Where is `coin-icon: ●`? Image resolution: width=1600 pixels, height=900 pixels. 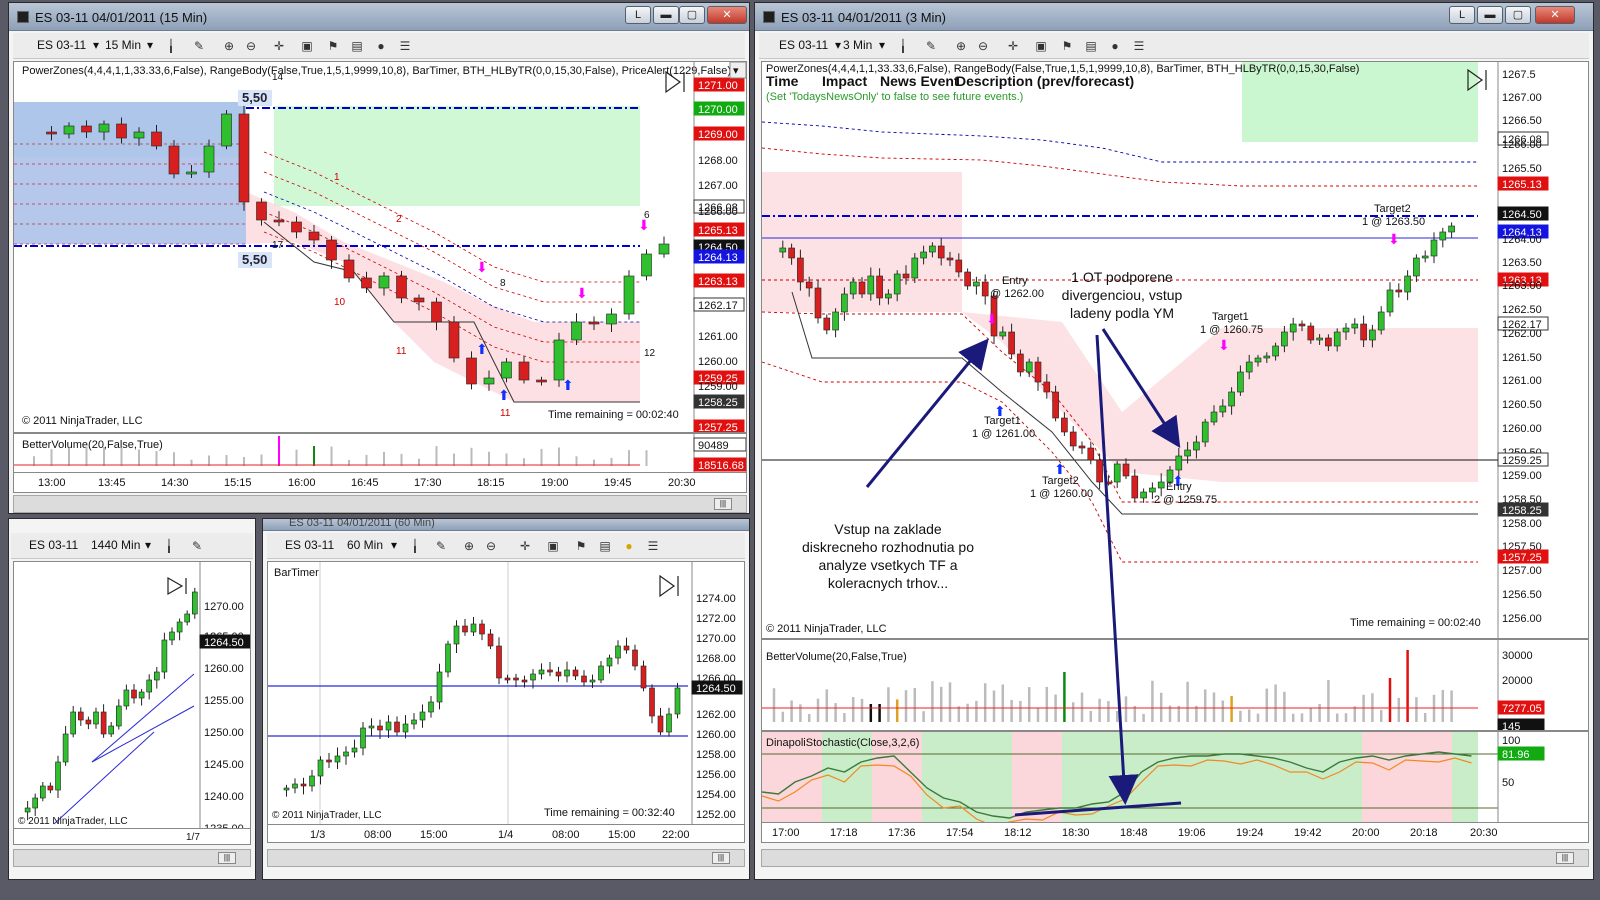 coin-icon: ● is located at coordinates (629, 546).